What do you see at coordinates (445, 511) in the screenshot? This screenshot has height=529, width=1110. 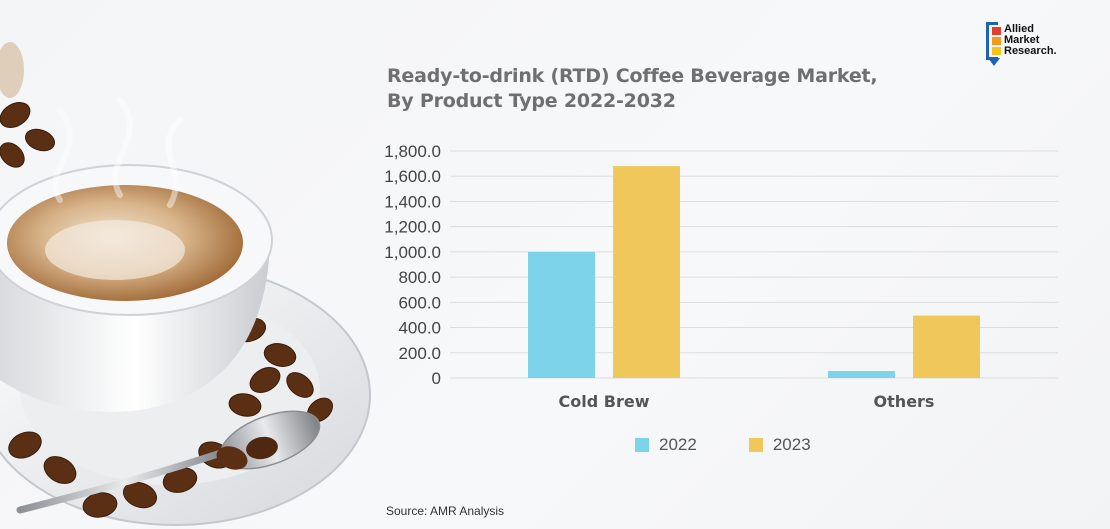 I see `source-note: Source: AMR Analysis` at bounding box center [445, 511].